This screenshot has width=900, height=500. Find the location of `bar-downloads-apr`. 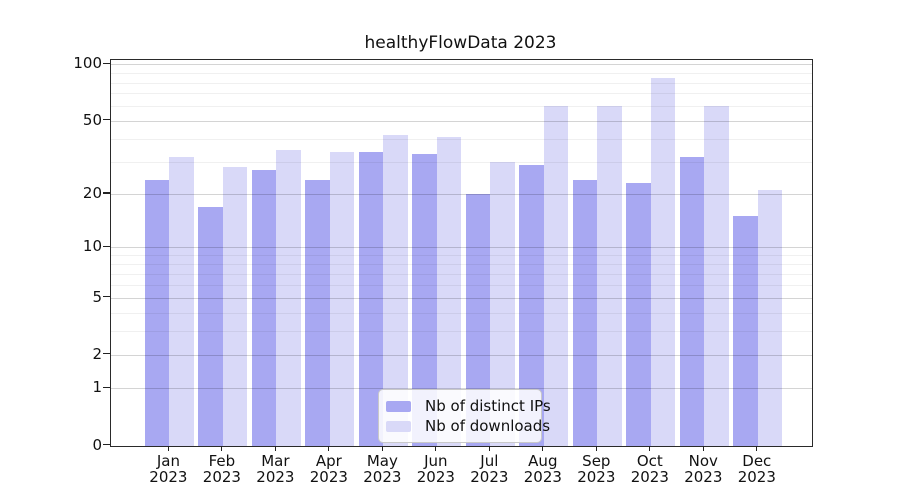

bar-downloads-apr is located at coordinates (342, 298).